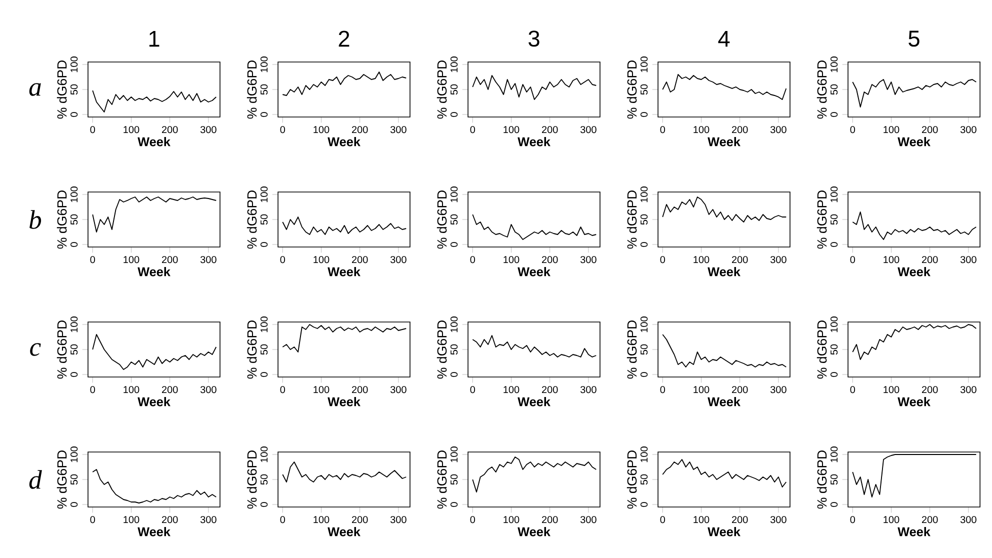  What do you see at coordinates (36, 219) in the screenshot?
I see `text: b` at bounding box center [36, 219].